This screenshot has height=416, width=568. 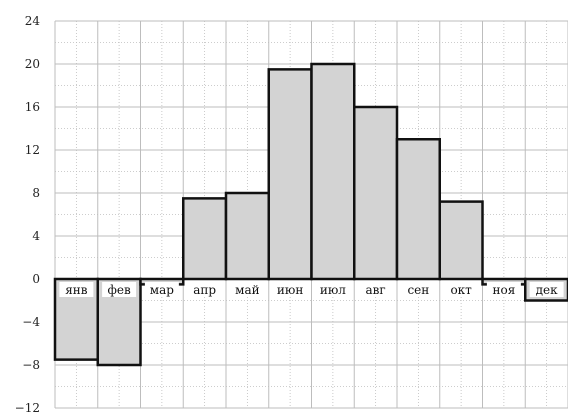 I want to click on category-label: апр, so click(x=204, y=290).